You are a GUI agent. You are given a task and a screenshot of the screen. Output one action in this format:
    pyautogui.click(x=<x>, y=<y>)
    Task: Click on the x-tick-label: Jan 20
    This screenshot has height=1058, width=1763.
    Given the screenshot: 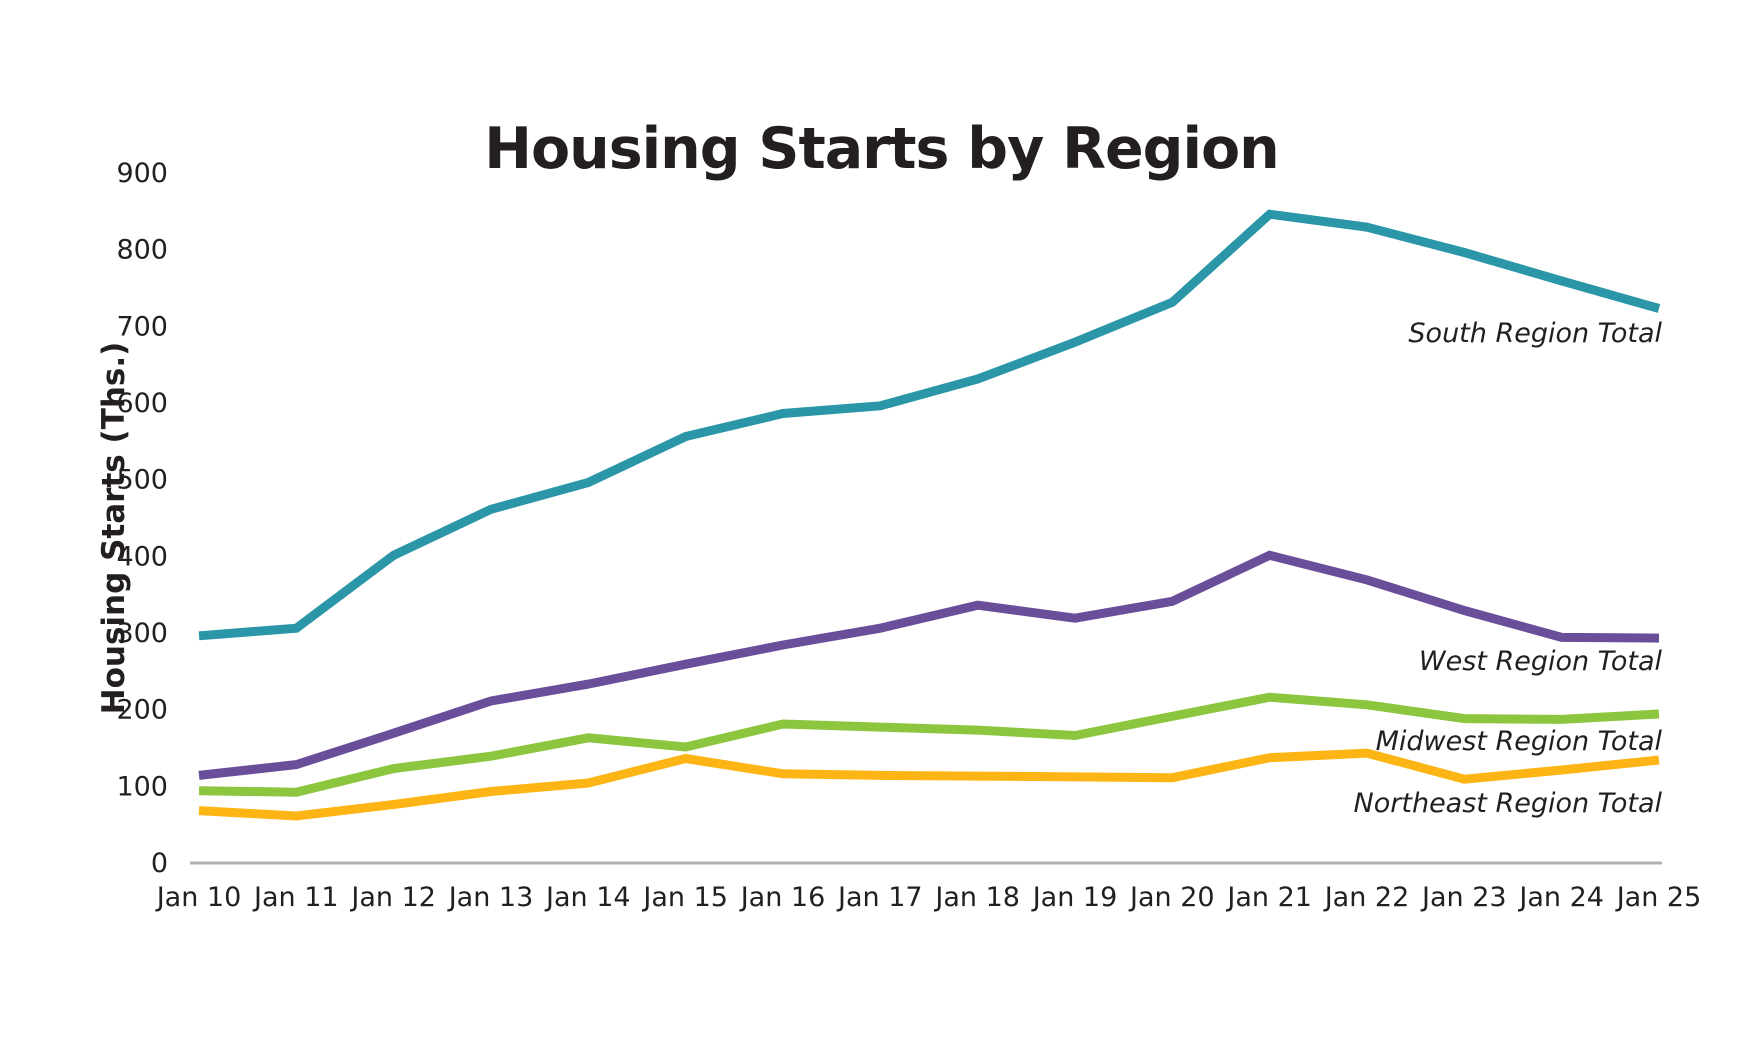 What is the action you would take?
    pyautogui.click(x=1171, y=897)
    